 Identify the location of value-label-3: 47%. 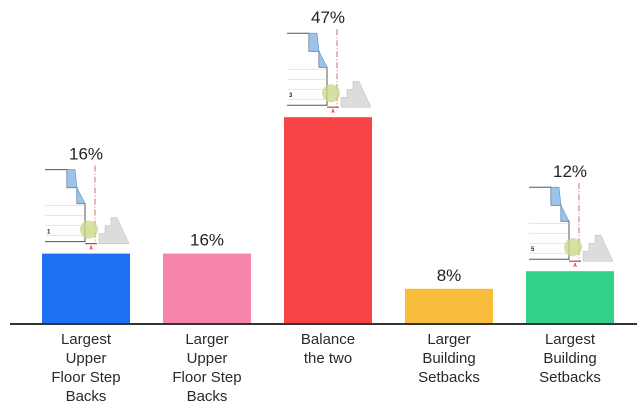
(328, 17).